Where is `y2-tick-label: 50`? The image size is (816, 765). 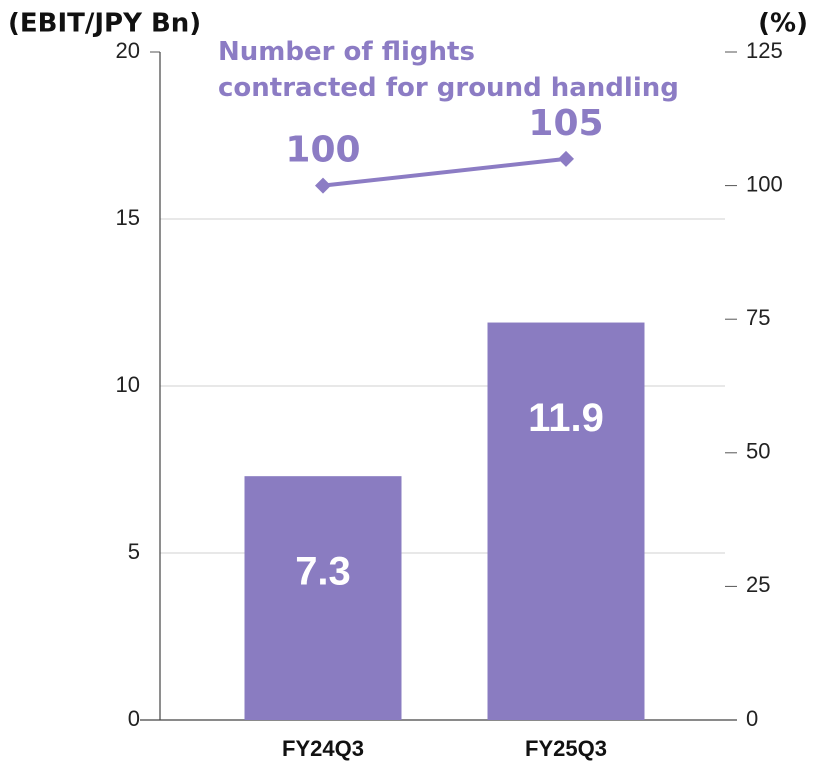
y2-tick-label: 50 is located at coordinates (758, 451).